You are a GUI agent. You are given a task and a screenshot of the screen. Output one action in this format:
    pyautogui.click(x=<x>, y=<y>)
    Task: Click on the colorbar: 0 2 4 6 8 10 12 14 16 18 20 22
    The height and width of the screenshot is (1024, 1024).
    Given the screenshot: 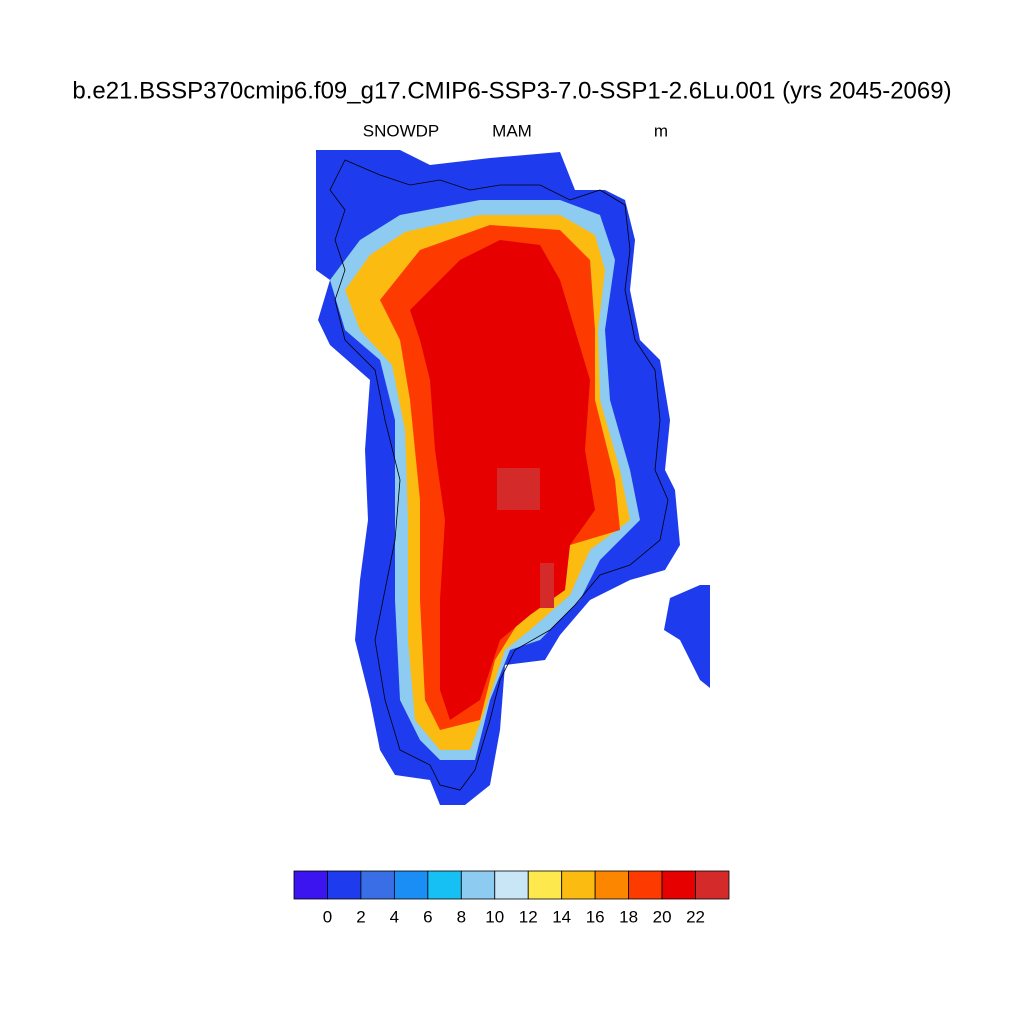 What is the action you would take?
    pyautogui.click(x=511, y=898)
    